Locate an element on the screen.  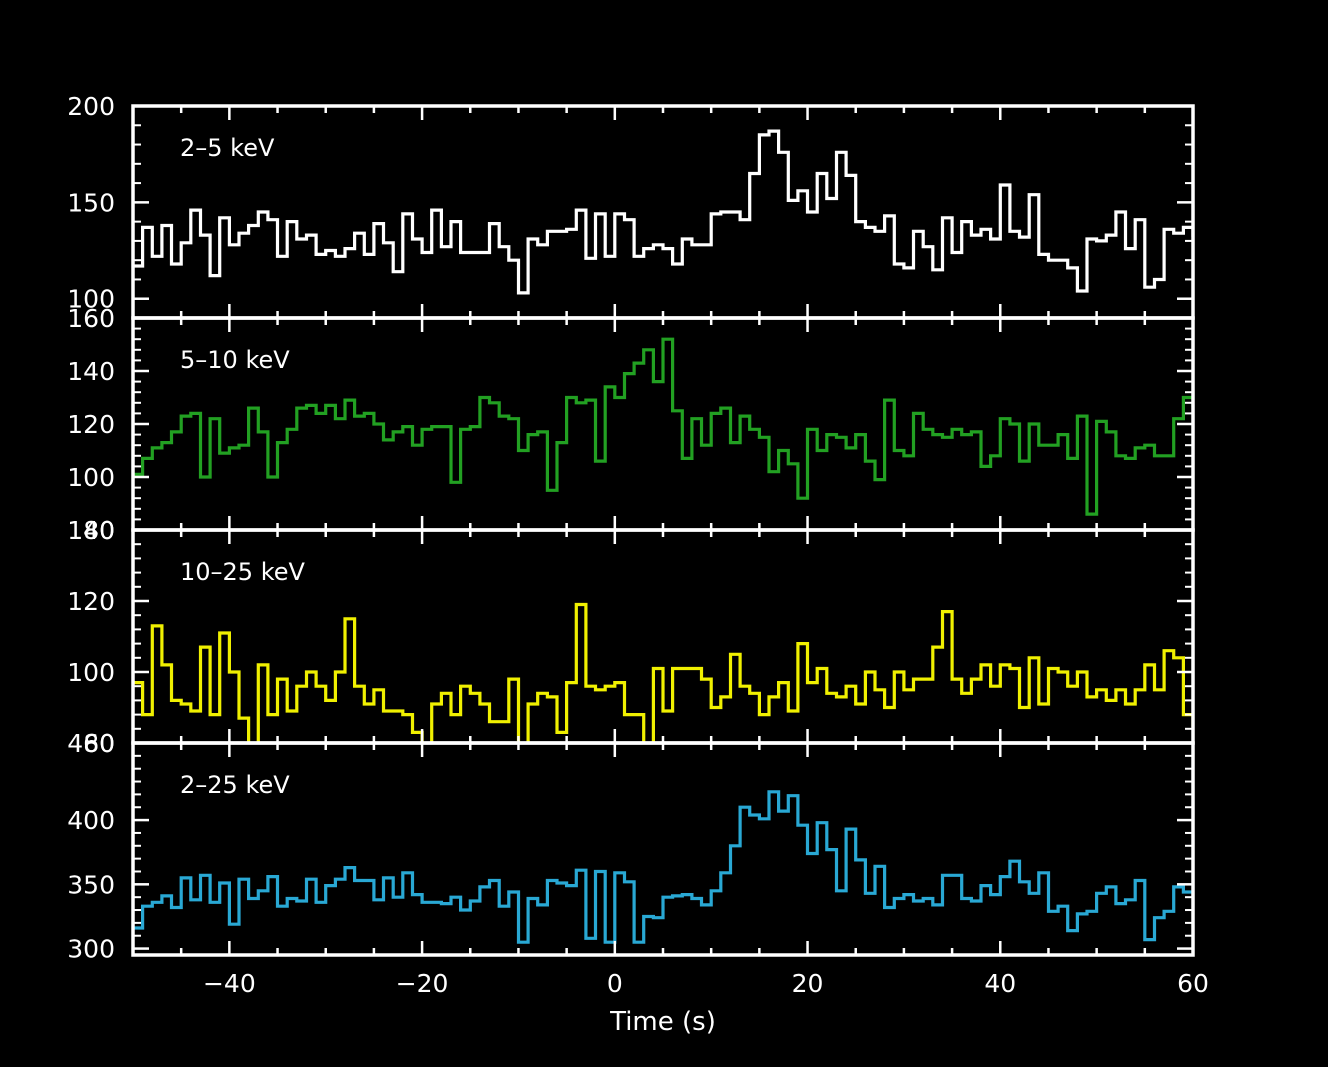
x-tick-label: 40 is located at coordinates (1000, 983).